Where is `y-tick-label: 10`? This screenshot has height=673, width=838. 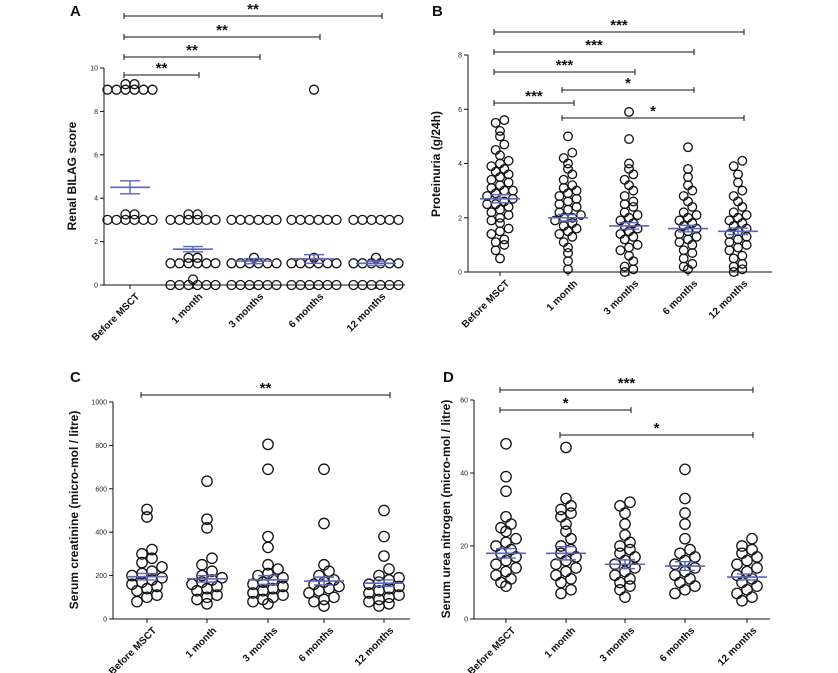
y-tick-label: 10 is located at coordinates (94, 69).